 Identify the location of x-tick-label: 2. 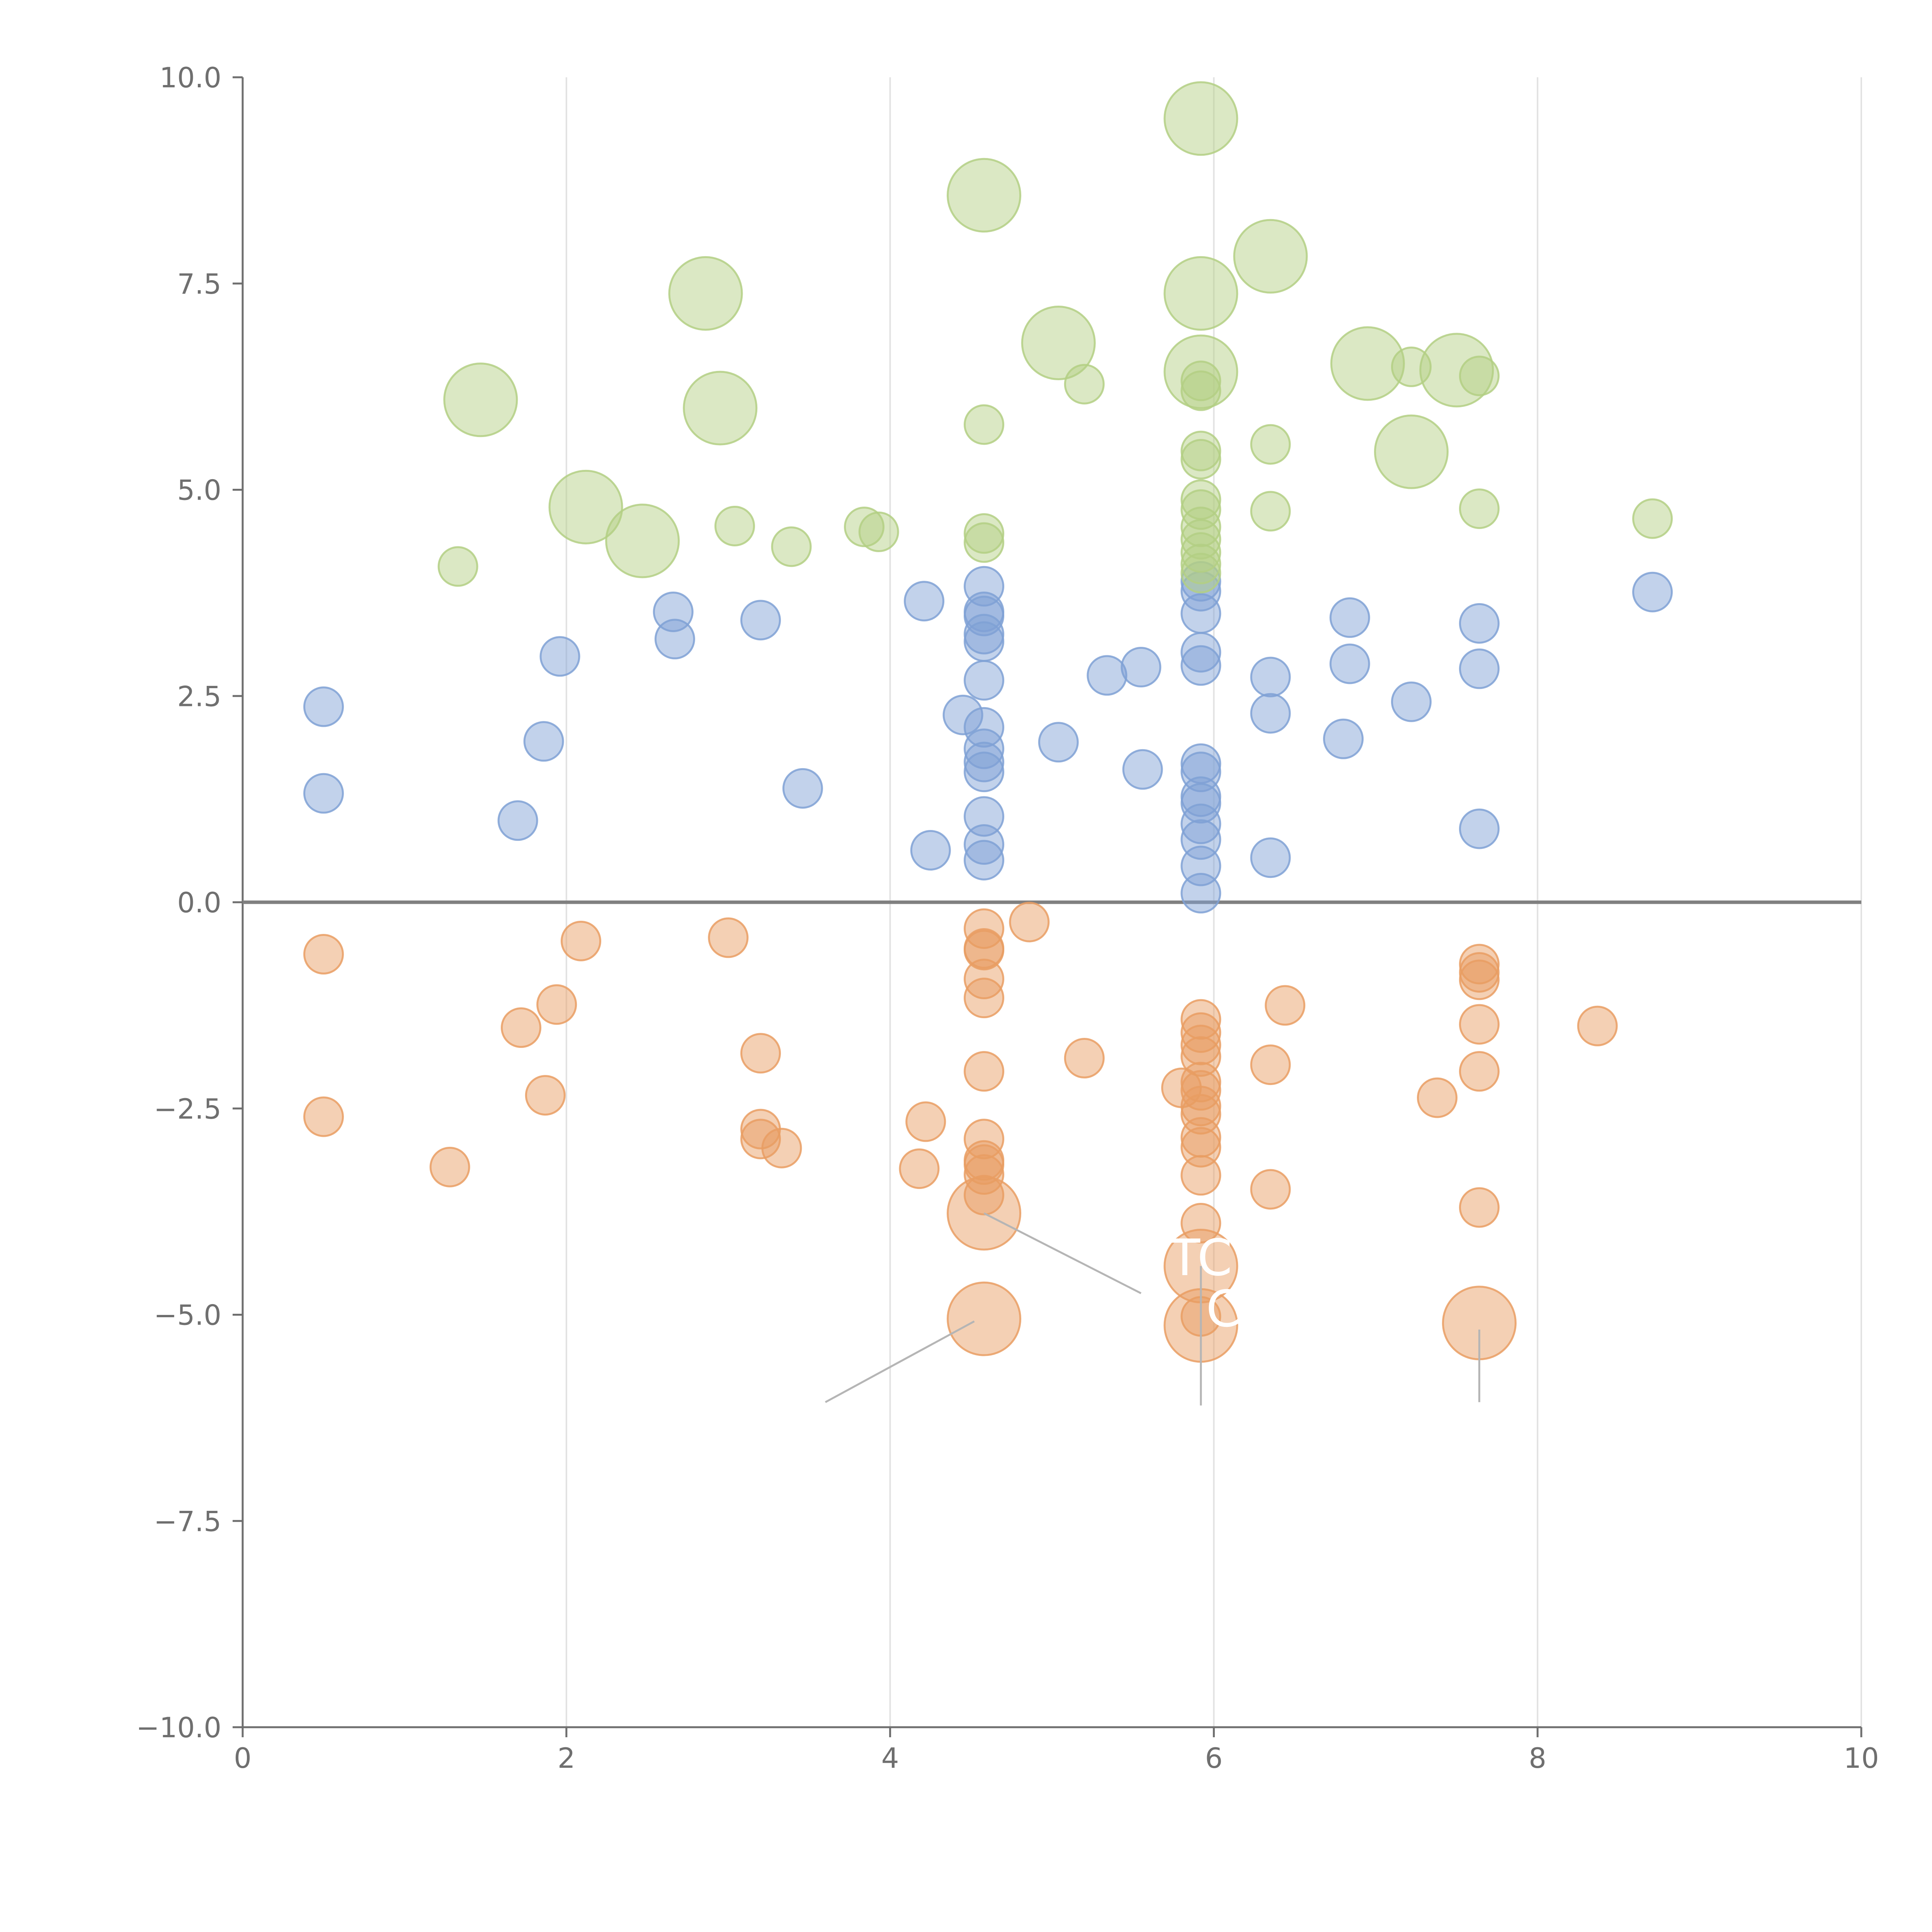
(567, 1758).